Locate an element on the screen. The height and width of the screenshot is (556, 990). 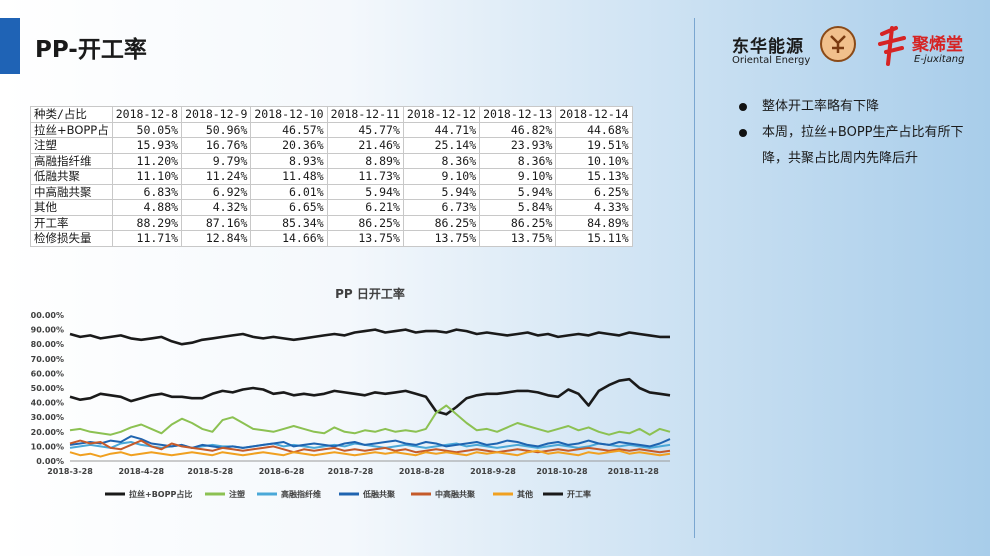
vertical-divider is located at coordinates (694, 278).